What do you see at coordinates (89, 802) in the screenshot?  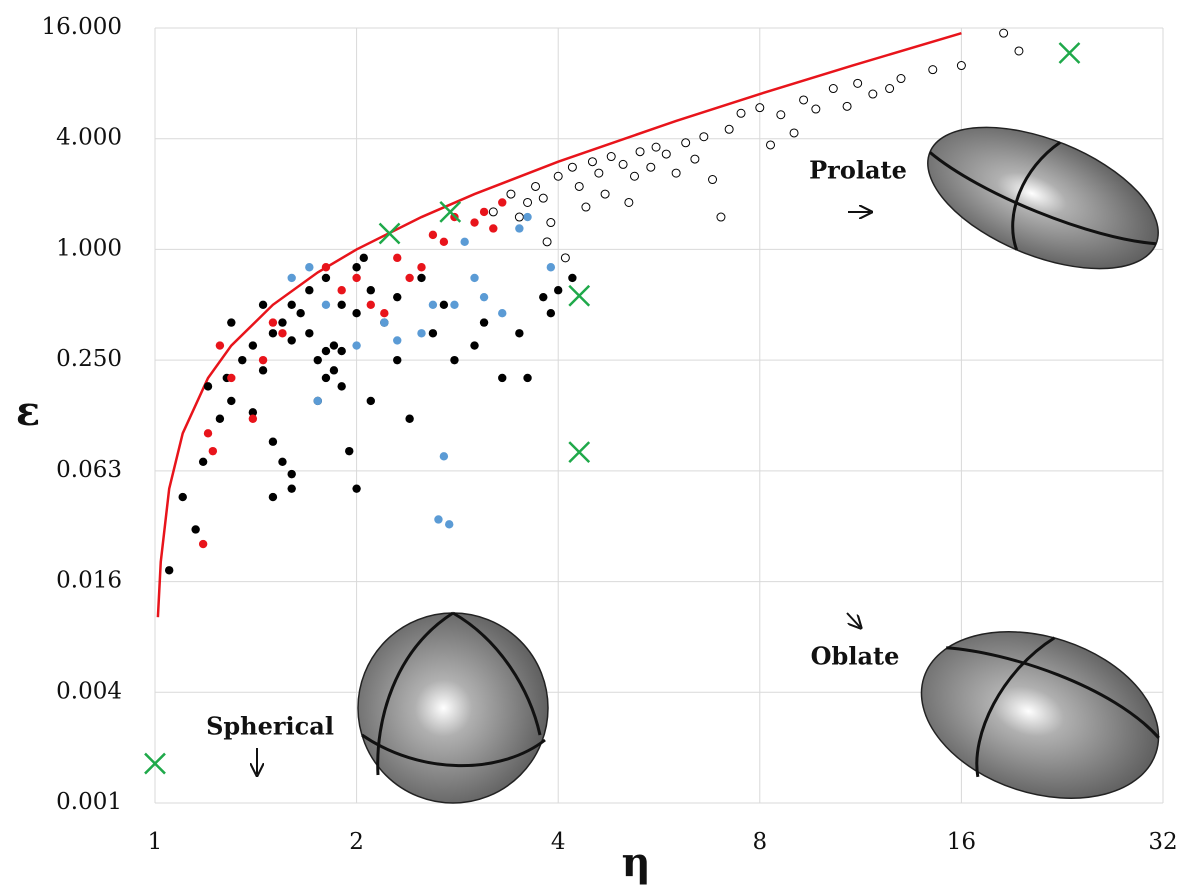 I see `y-tick-label: 0.001` at bounding box center [89, 802].